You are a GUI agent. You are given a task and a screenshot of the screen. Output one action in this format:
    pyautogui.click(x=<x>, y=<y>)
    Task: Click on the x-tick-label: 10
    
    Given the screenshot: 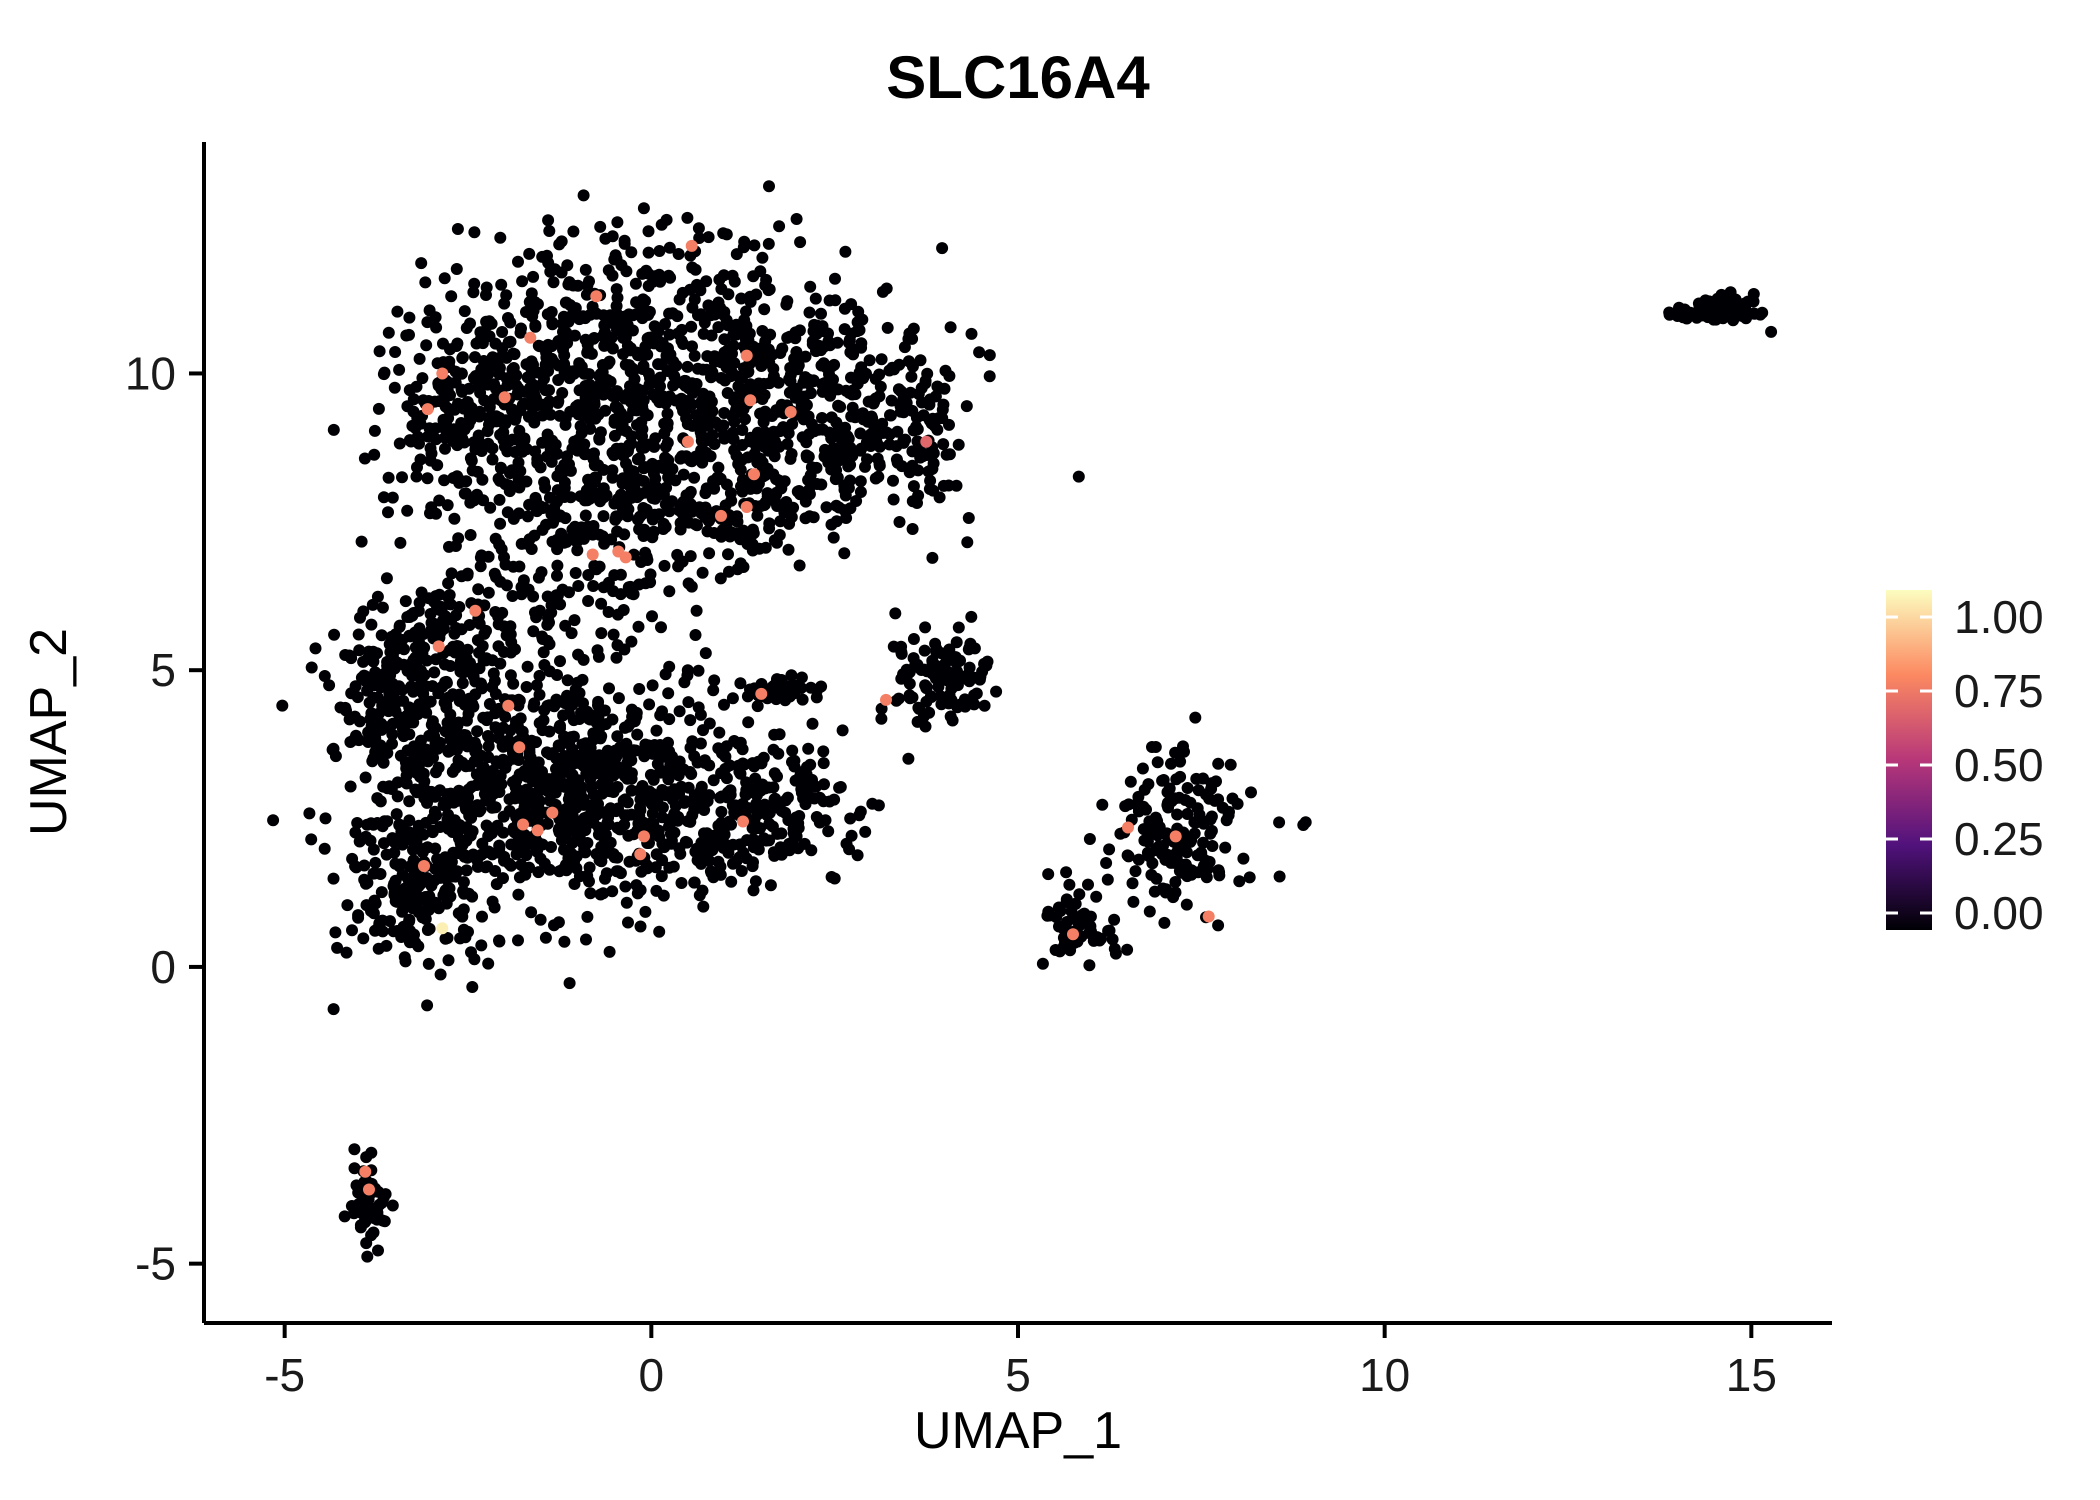 What is the action you would take?
    pyautogui.click(x=1384, y=1375)
    